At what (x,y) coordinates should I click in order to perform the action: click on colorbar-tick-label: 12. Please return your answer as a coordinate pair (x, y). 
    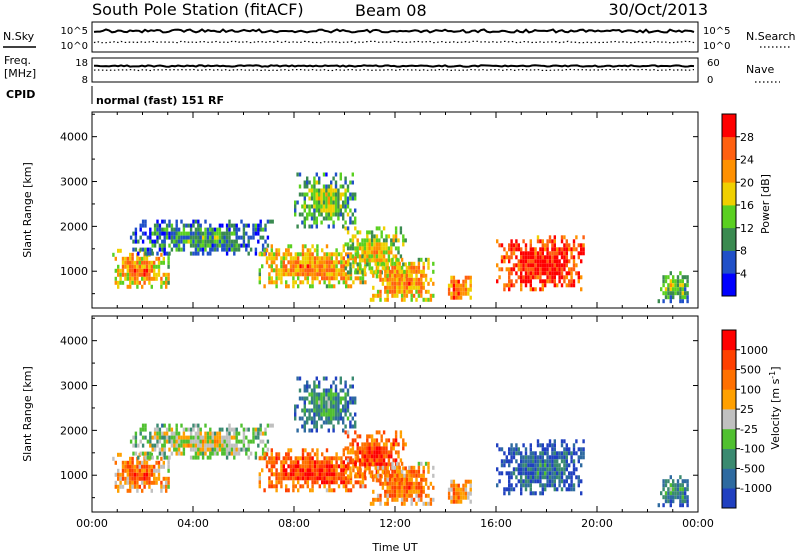
    Looking at the image, I should click on (747, 228).